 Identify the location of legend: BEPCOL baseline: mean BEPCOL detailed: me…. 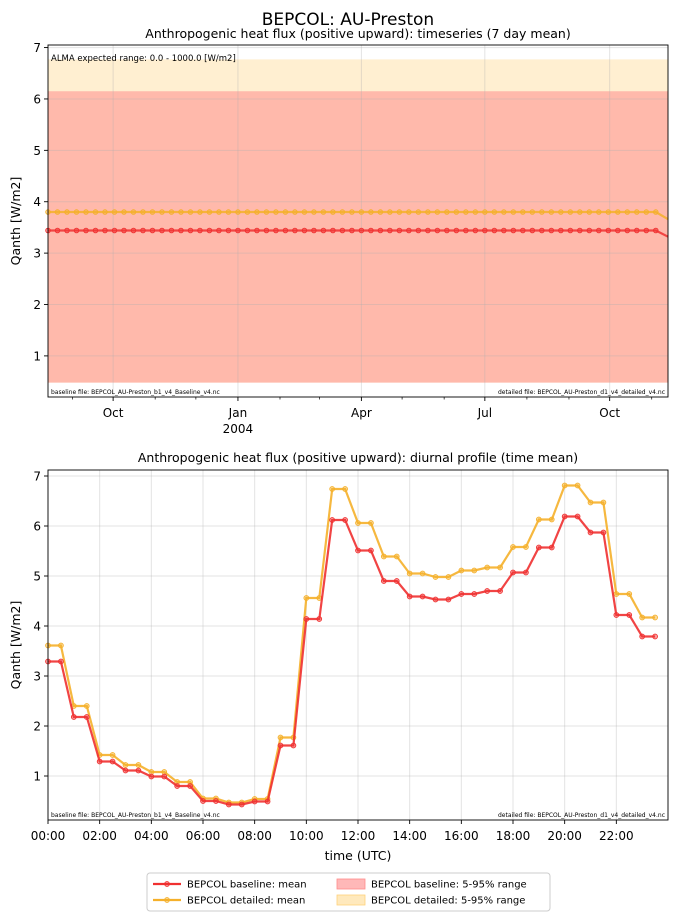
(348, 892).